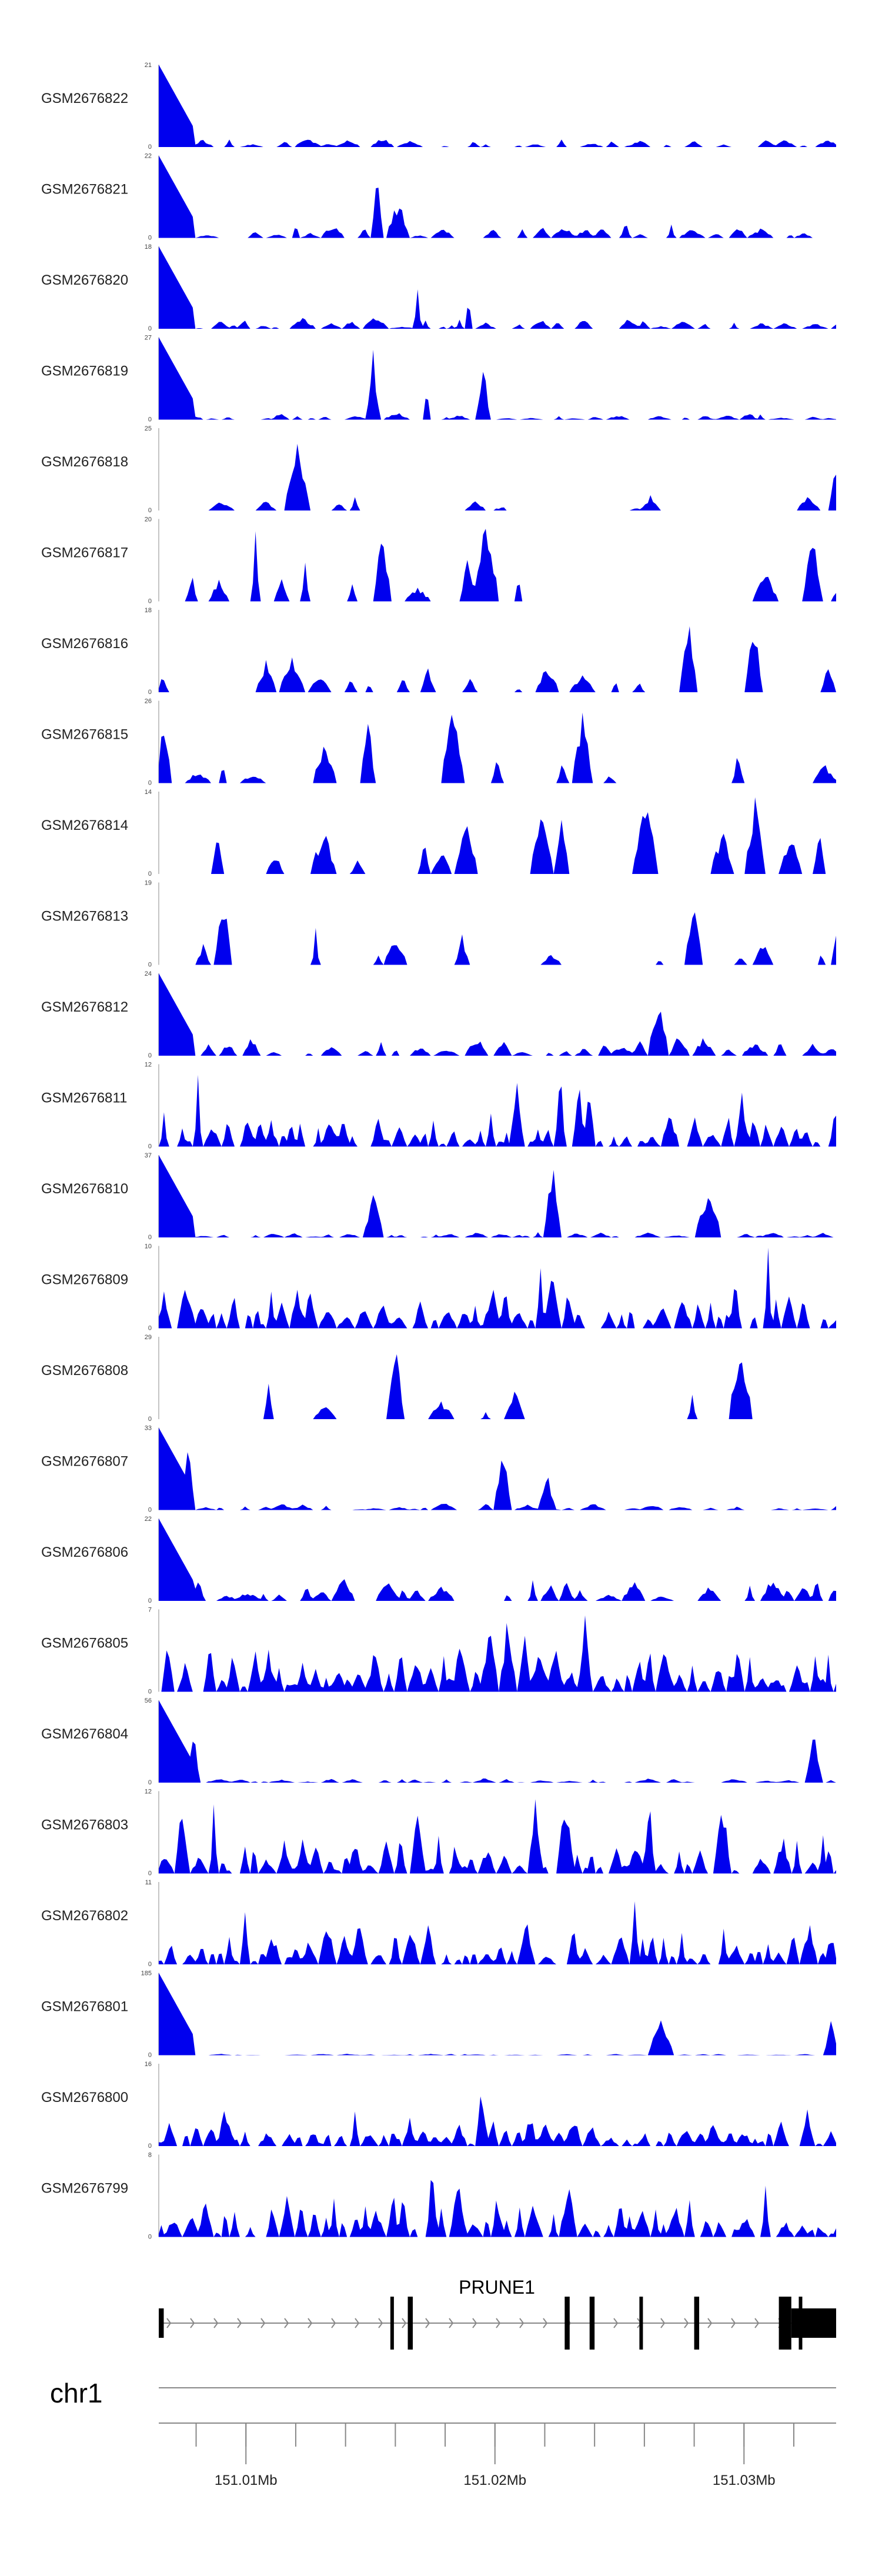 The height and width of the screenshot is (2576, 882). What do you see at coordinates (84, 2189) in the screenshot?
I see `track-label: GSM2676799` at bounding box center [84, 2189].